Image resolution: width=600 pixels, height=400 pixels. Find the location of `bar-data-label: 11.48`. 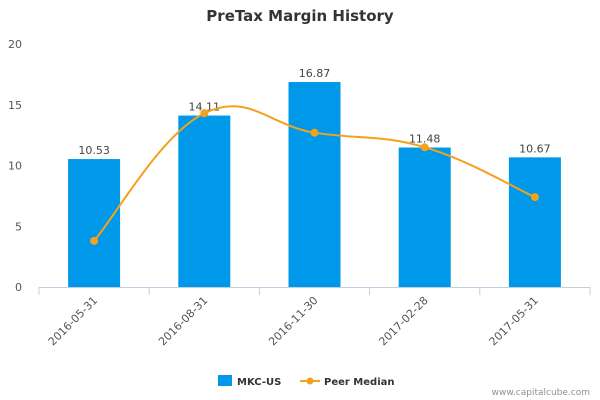

bar-data-label: 11.48 is located at coordinates (425, 139).